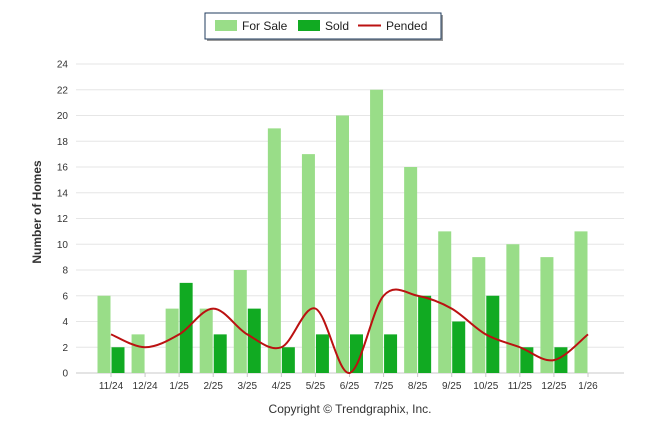 This screenshot has width=646, height=434. I want to click on legend-swatch-sold, so click(309, 25).